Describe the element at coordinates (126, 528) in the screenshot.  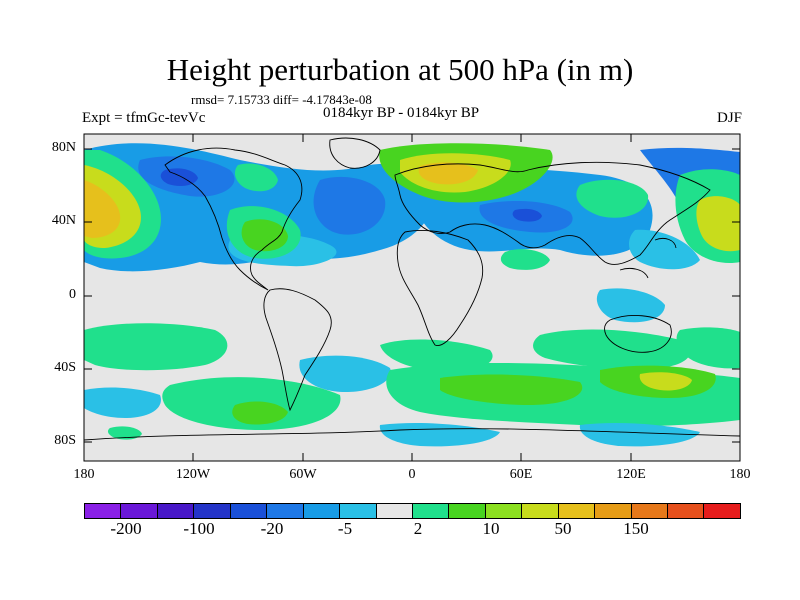
I see `colorbar-label: -200` at that location.